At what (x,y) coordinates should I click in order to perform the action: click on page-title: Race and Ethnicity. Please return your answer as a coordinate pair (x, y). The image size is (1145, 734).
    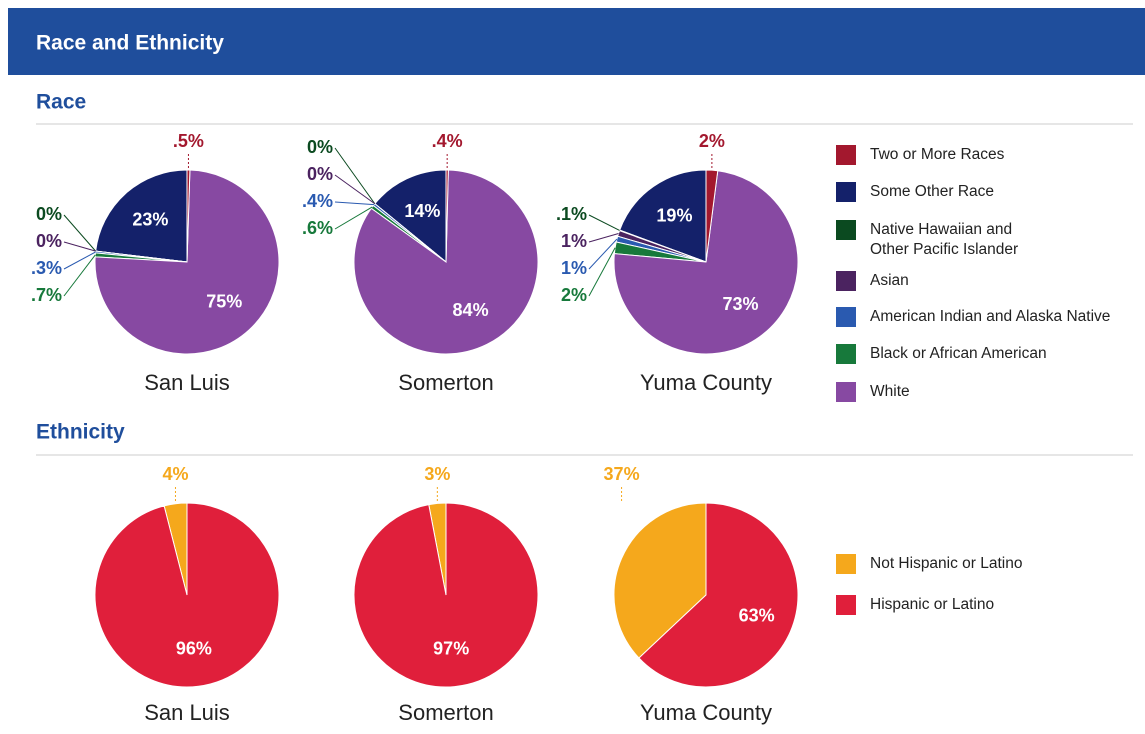
    Looking at the image, I should click on (130, 43).